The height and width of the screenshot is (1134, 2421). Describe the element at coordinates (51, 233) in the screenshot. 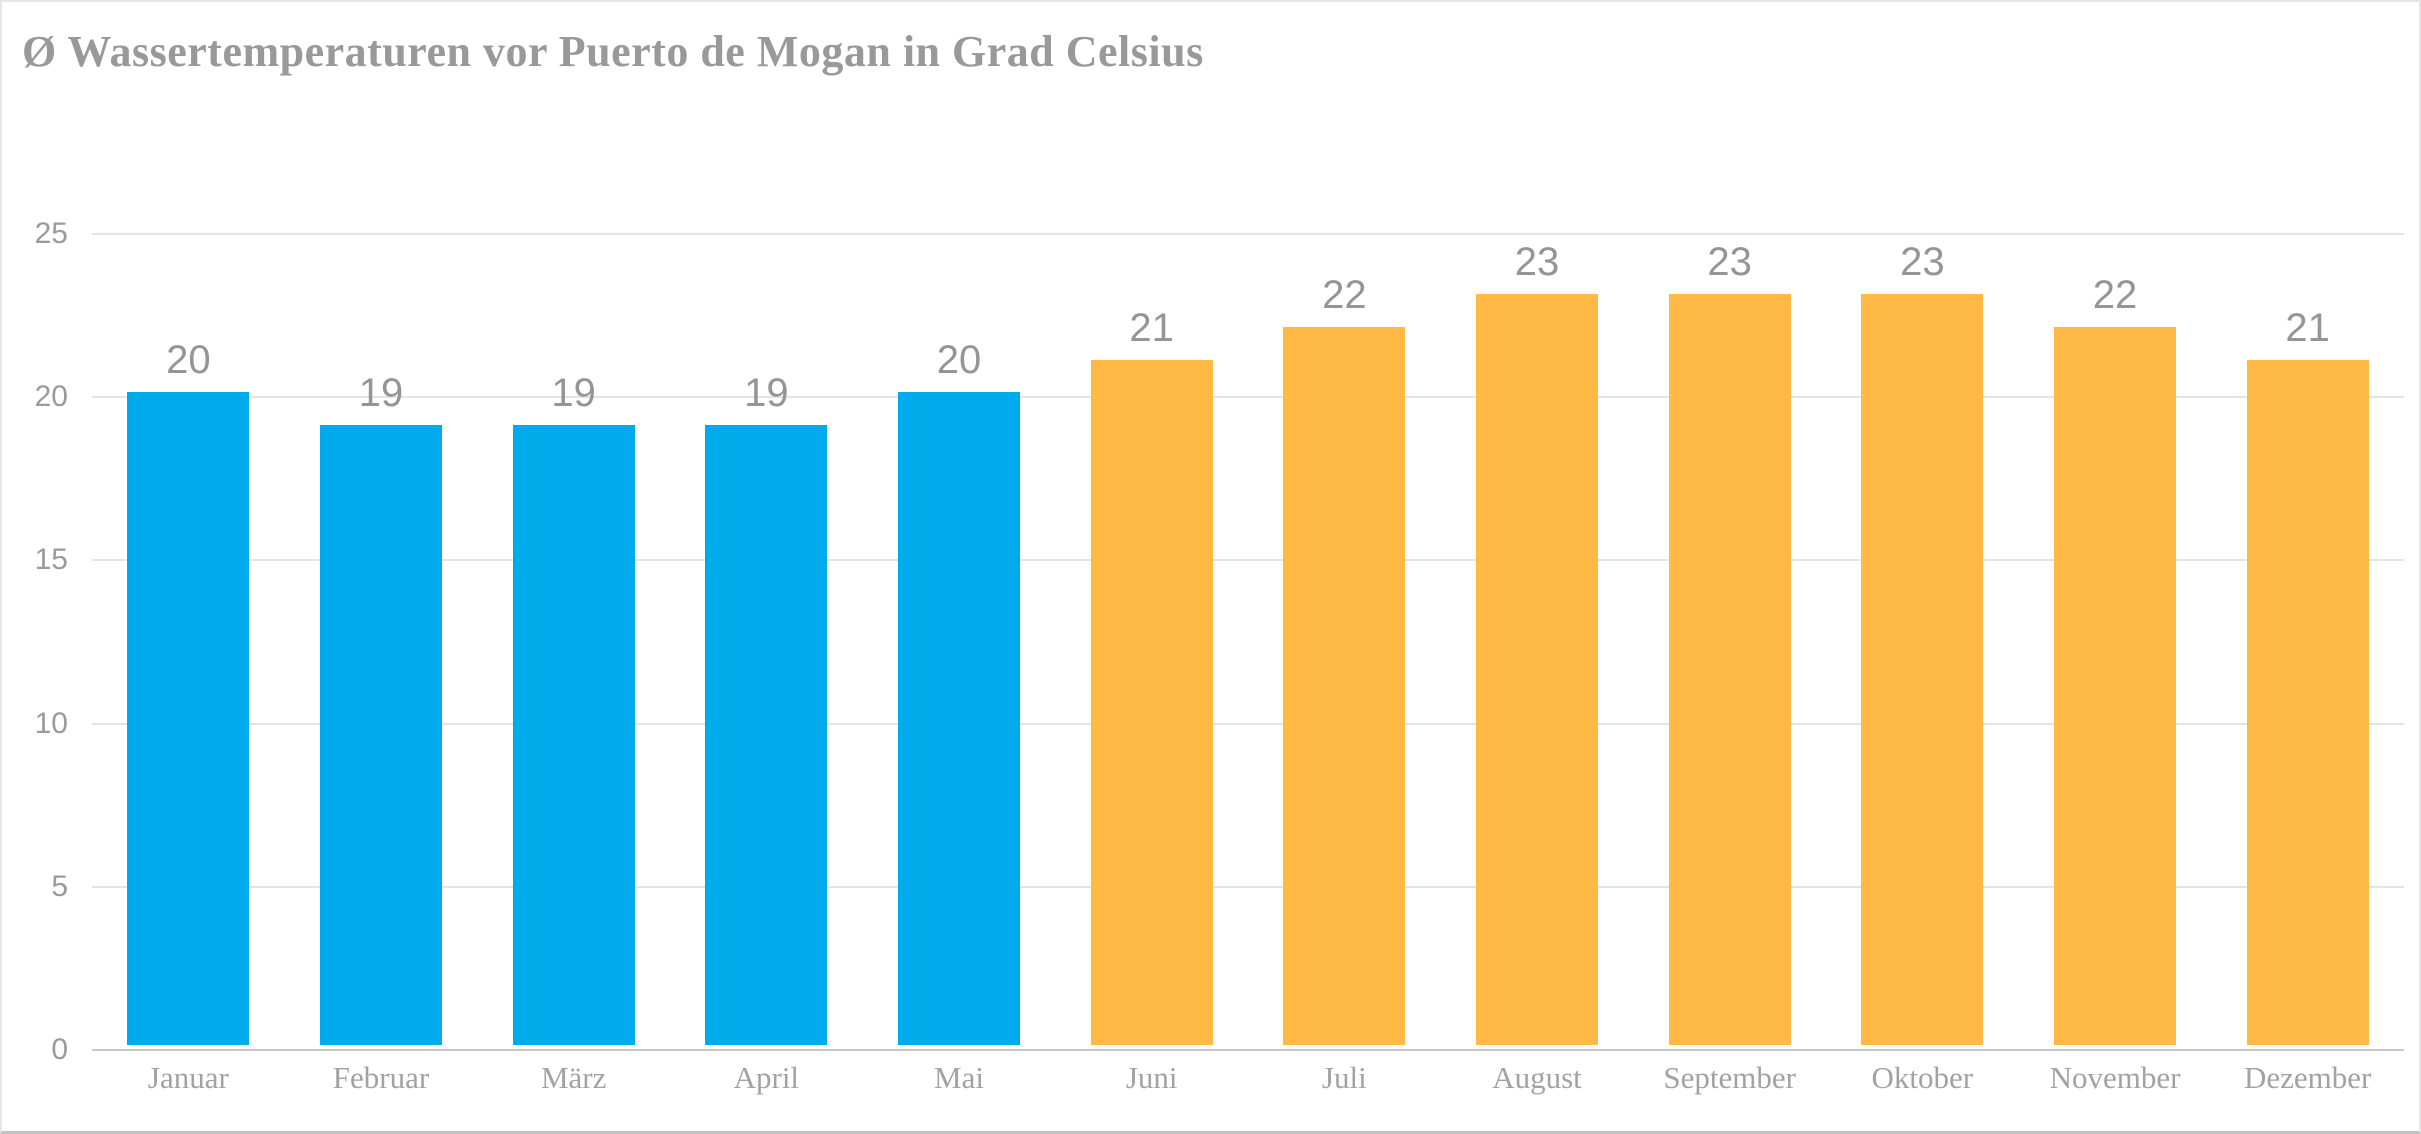

I see `y-axis-label: 25` at that location.